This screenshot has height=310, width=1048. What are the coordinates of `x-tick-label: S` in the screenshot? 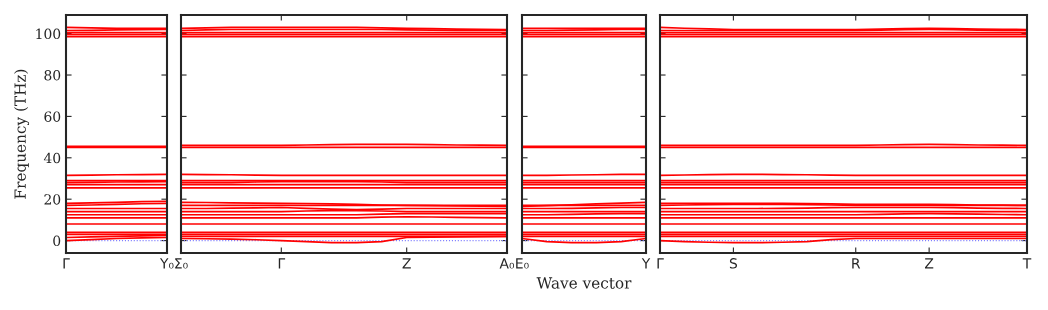 It's located at (733, 263).